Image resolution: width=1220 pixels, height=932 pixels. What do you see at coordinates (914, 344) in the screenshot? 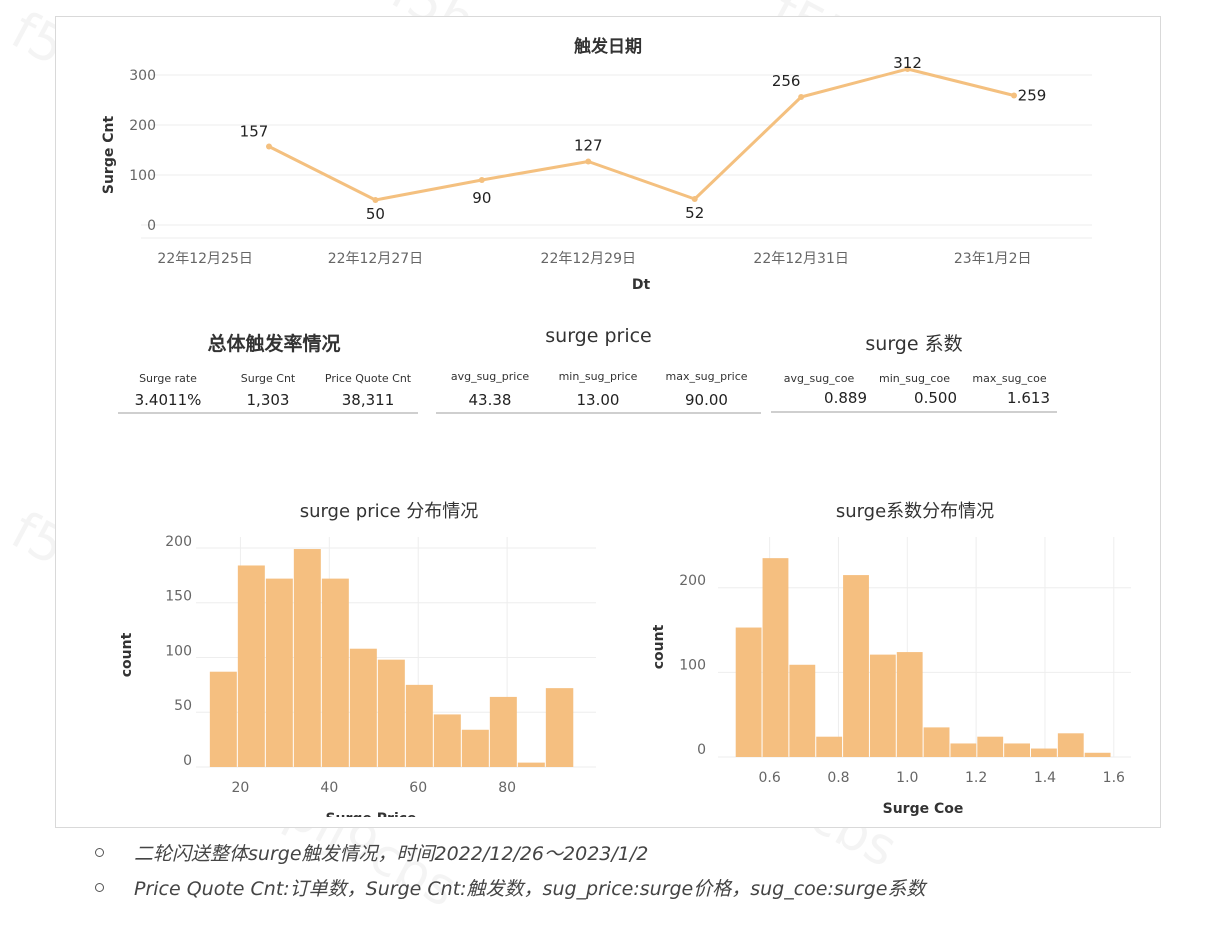
I see `summary-table-title: surge 系数` at bounding box center [914, 344].